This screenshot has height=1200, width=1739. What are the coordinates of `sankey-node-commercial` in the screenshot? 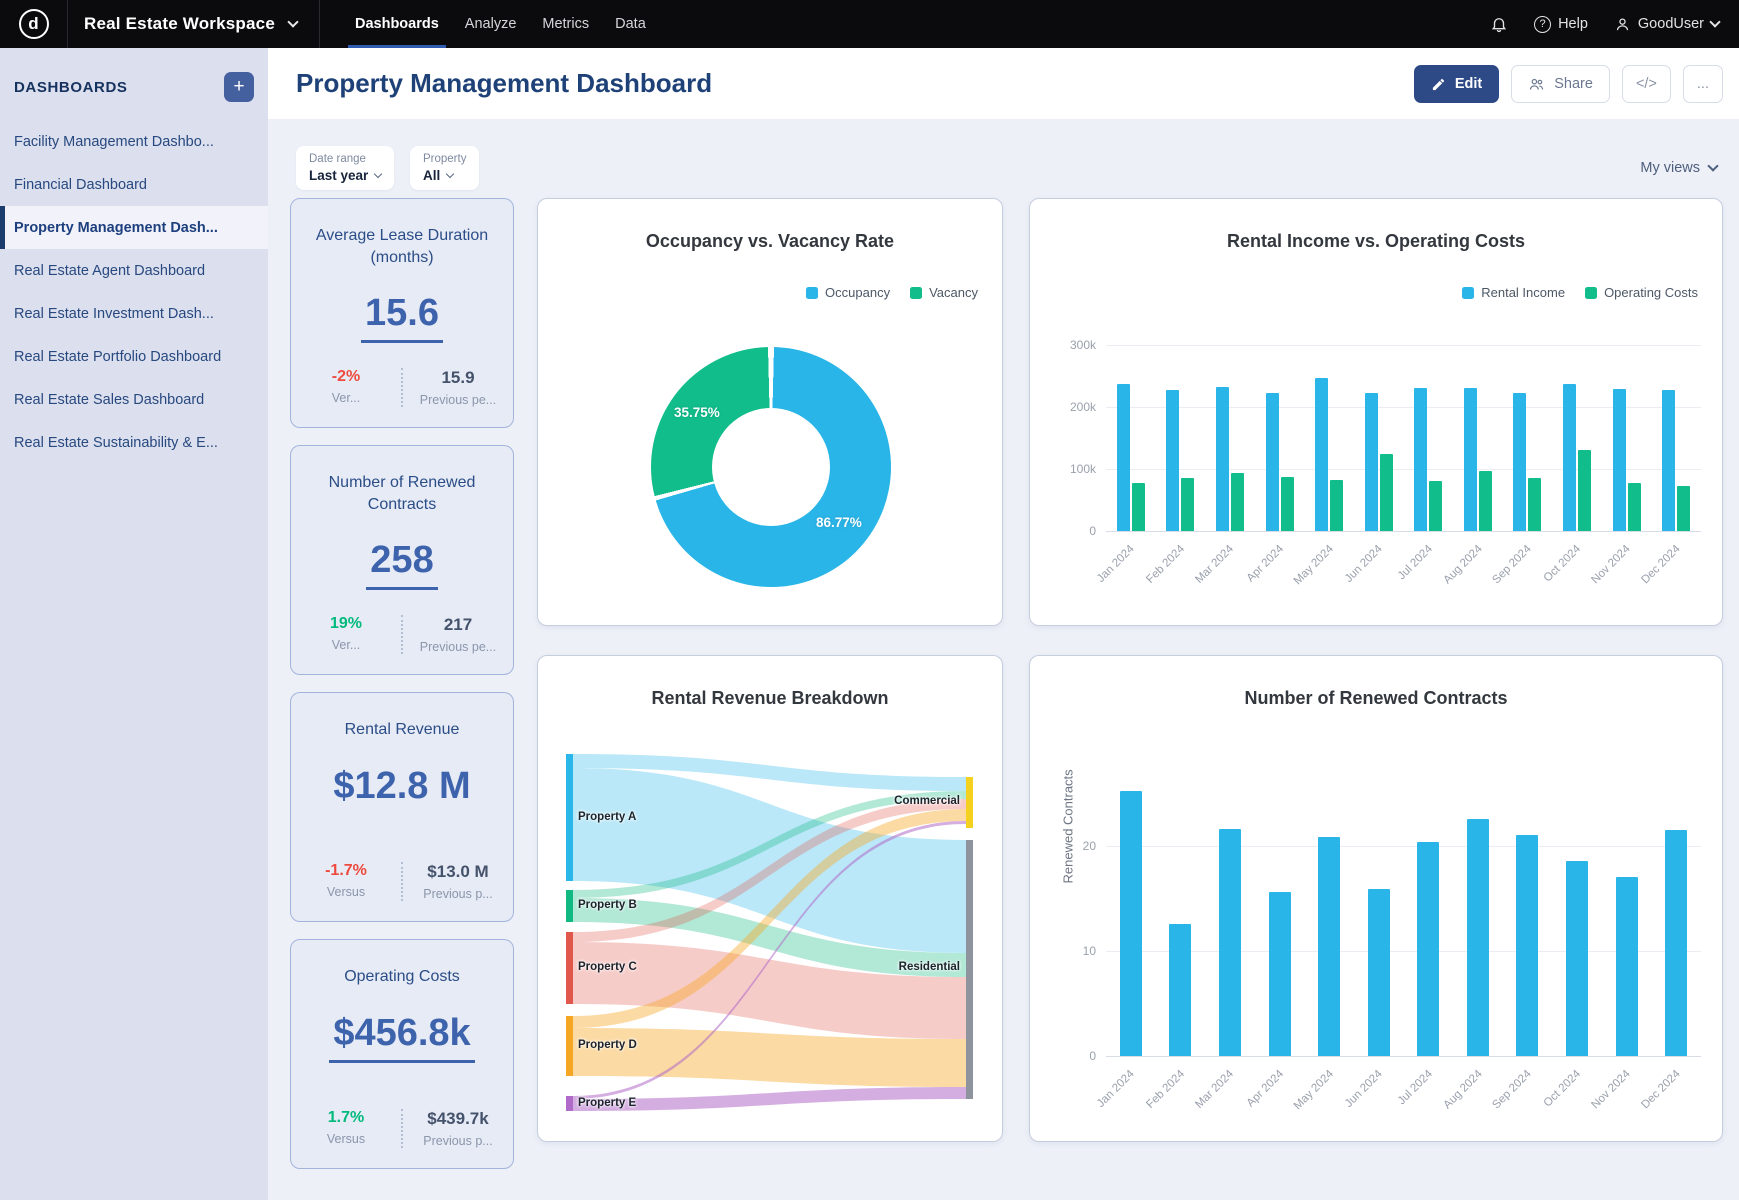 It's located at (969, 802).